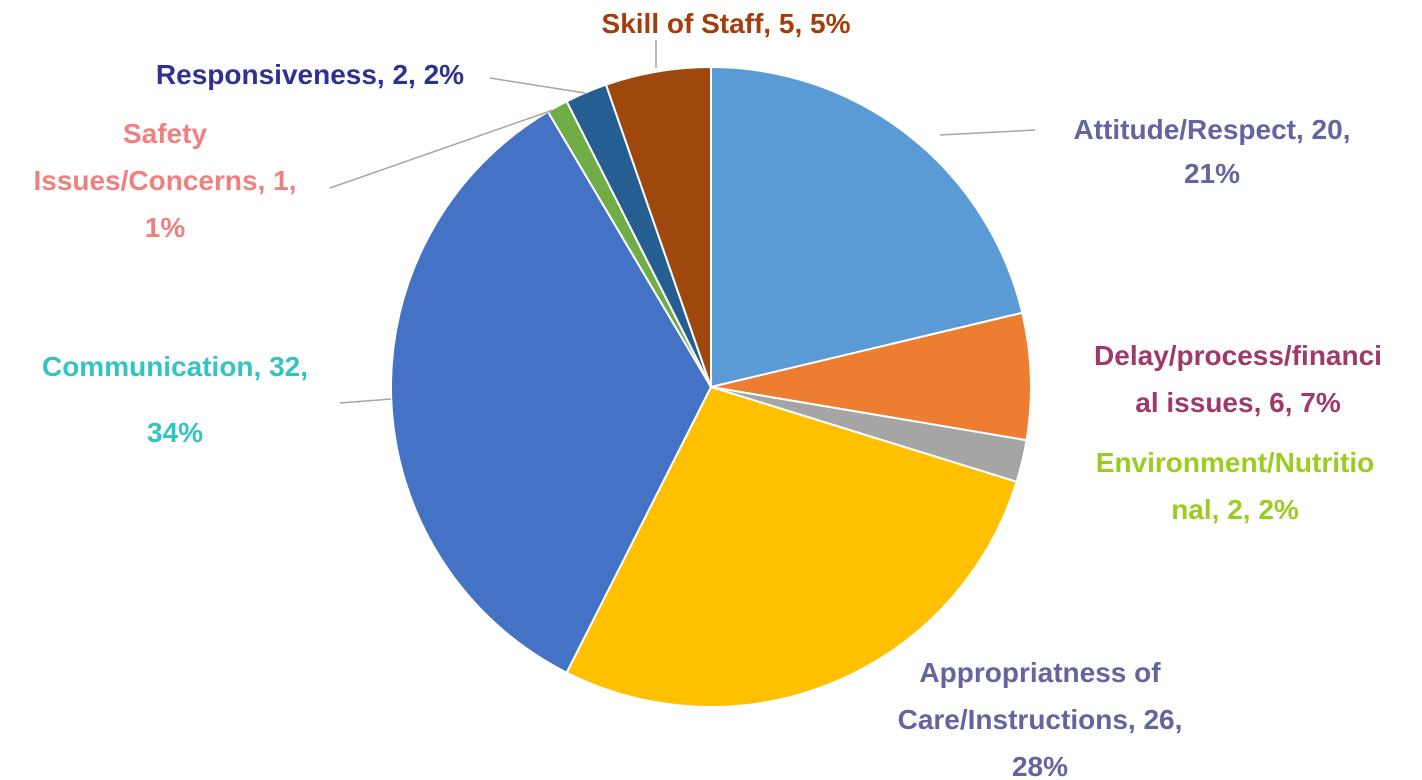 Image resolution: width=1422 pixels, height=780 pixels. Describe the element at coordinates (1040, 719) in the screenshot. I see `data-label: Care/Instructions, 26,` at that location.